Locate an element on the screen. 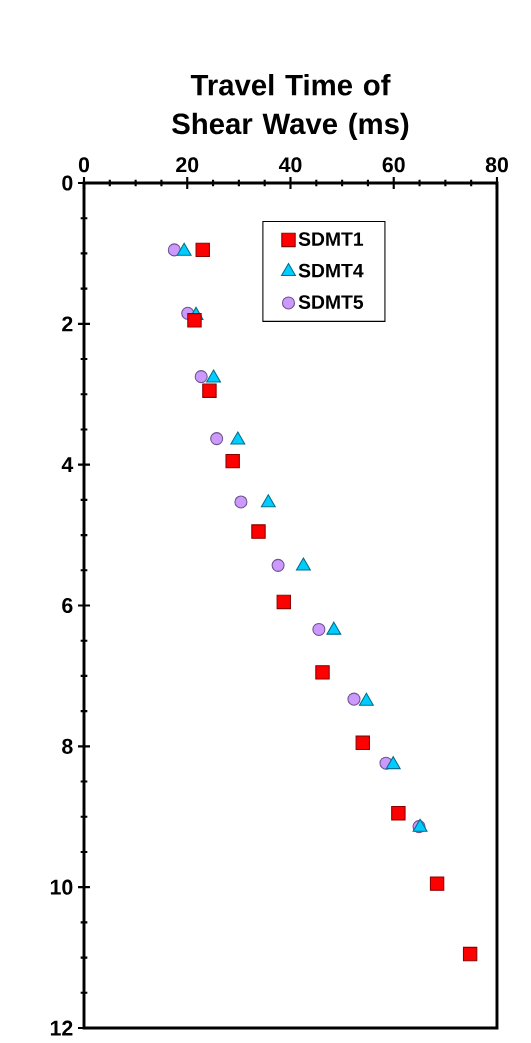 Image resolution: width=531 pixels, height=1043 pixels. x-tick-label: 80 is located at coordinates (496, 165).